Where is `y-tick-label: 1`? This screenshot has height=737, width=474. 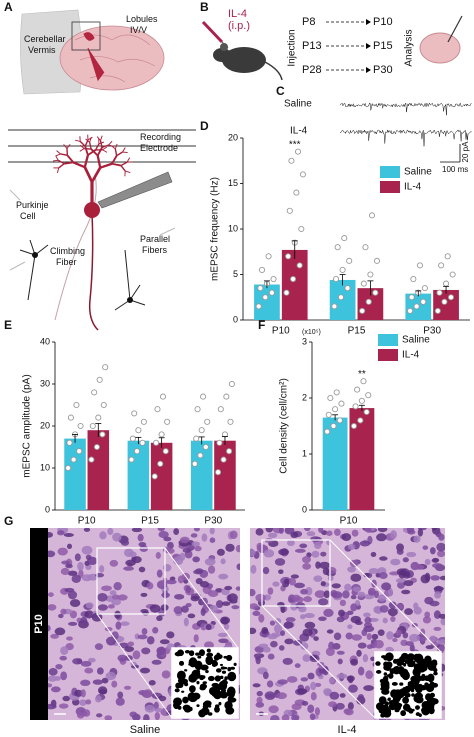
y-tick-label: 1 is located at coordinates (304, 453).